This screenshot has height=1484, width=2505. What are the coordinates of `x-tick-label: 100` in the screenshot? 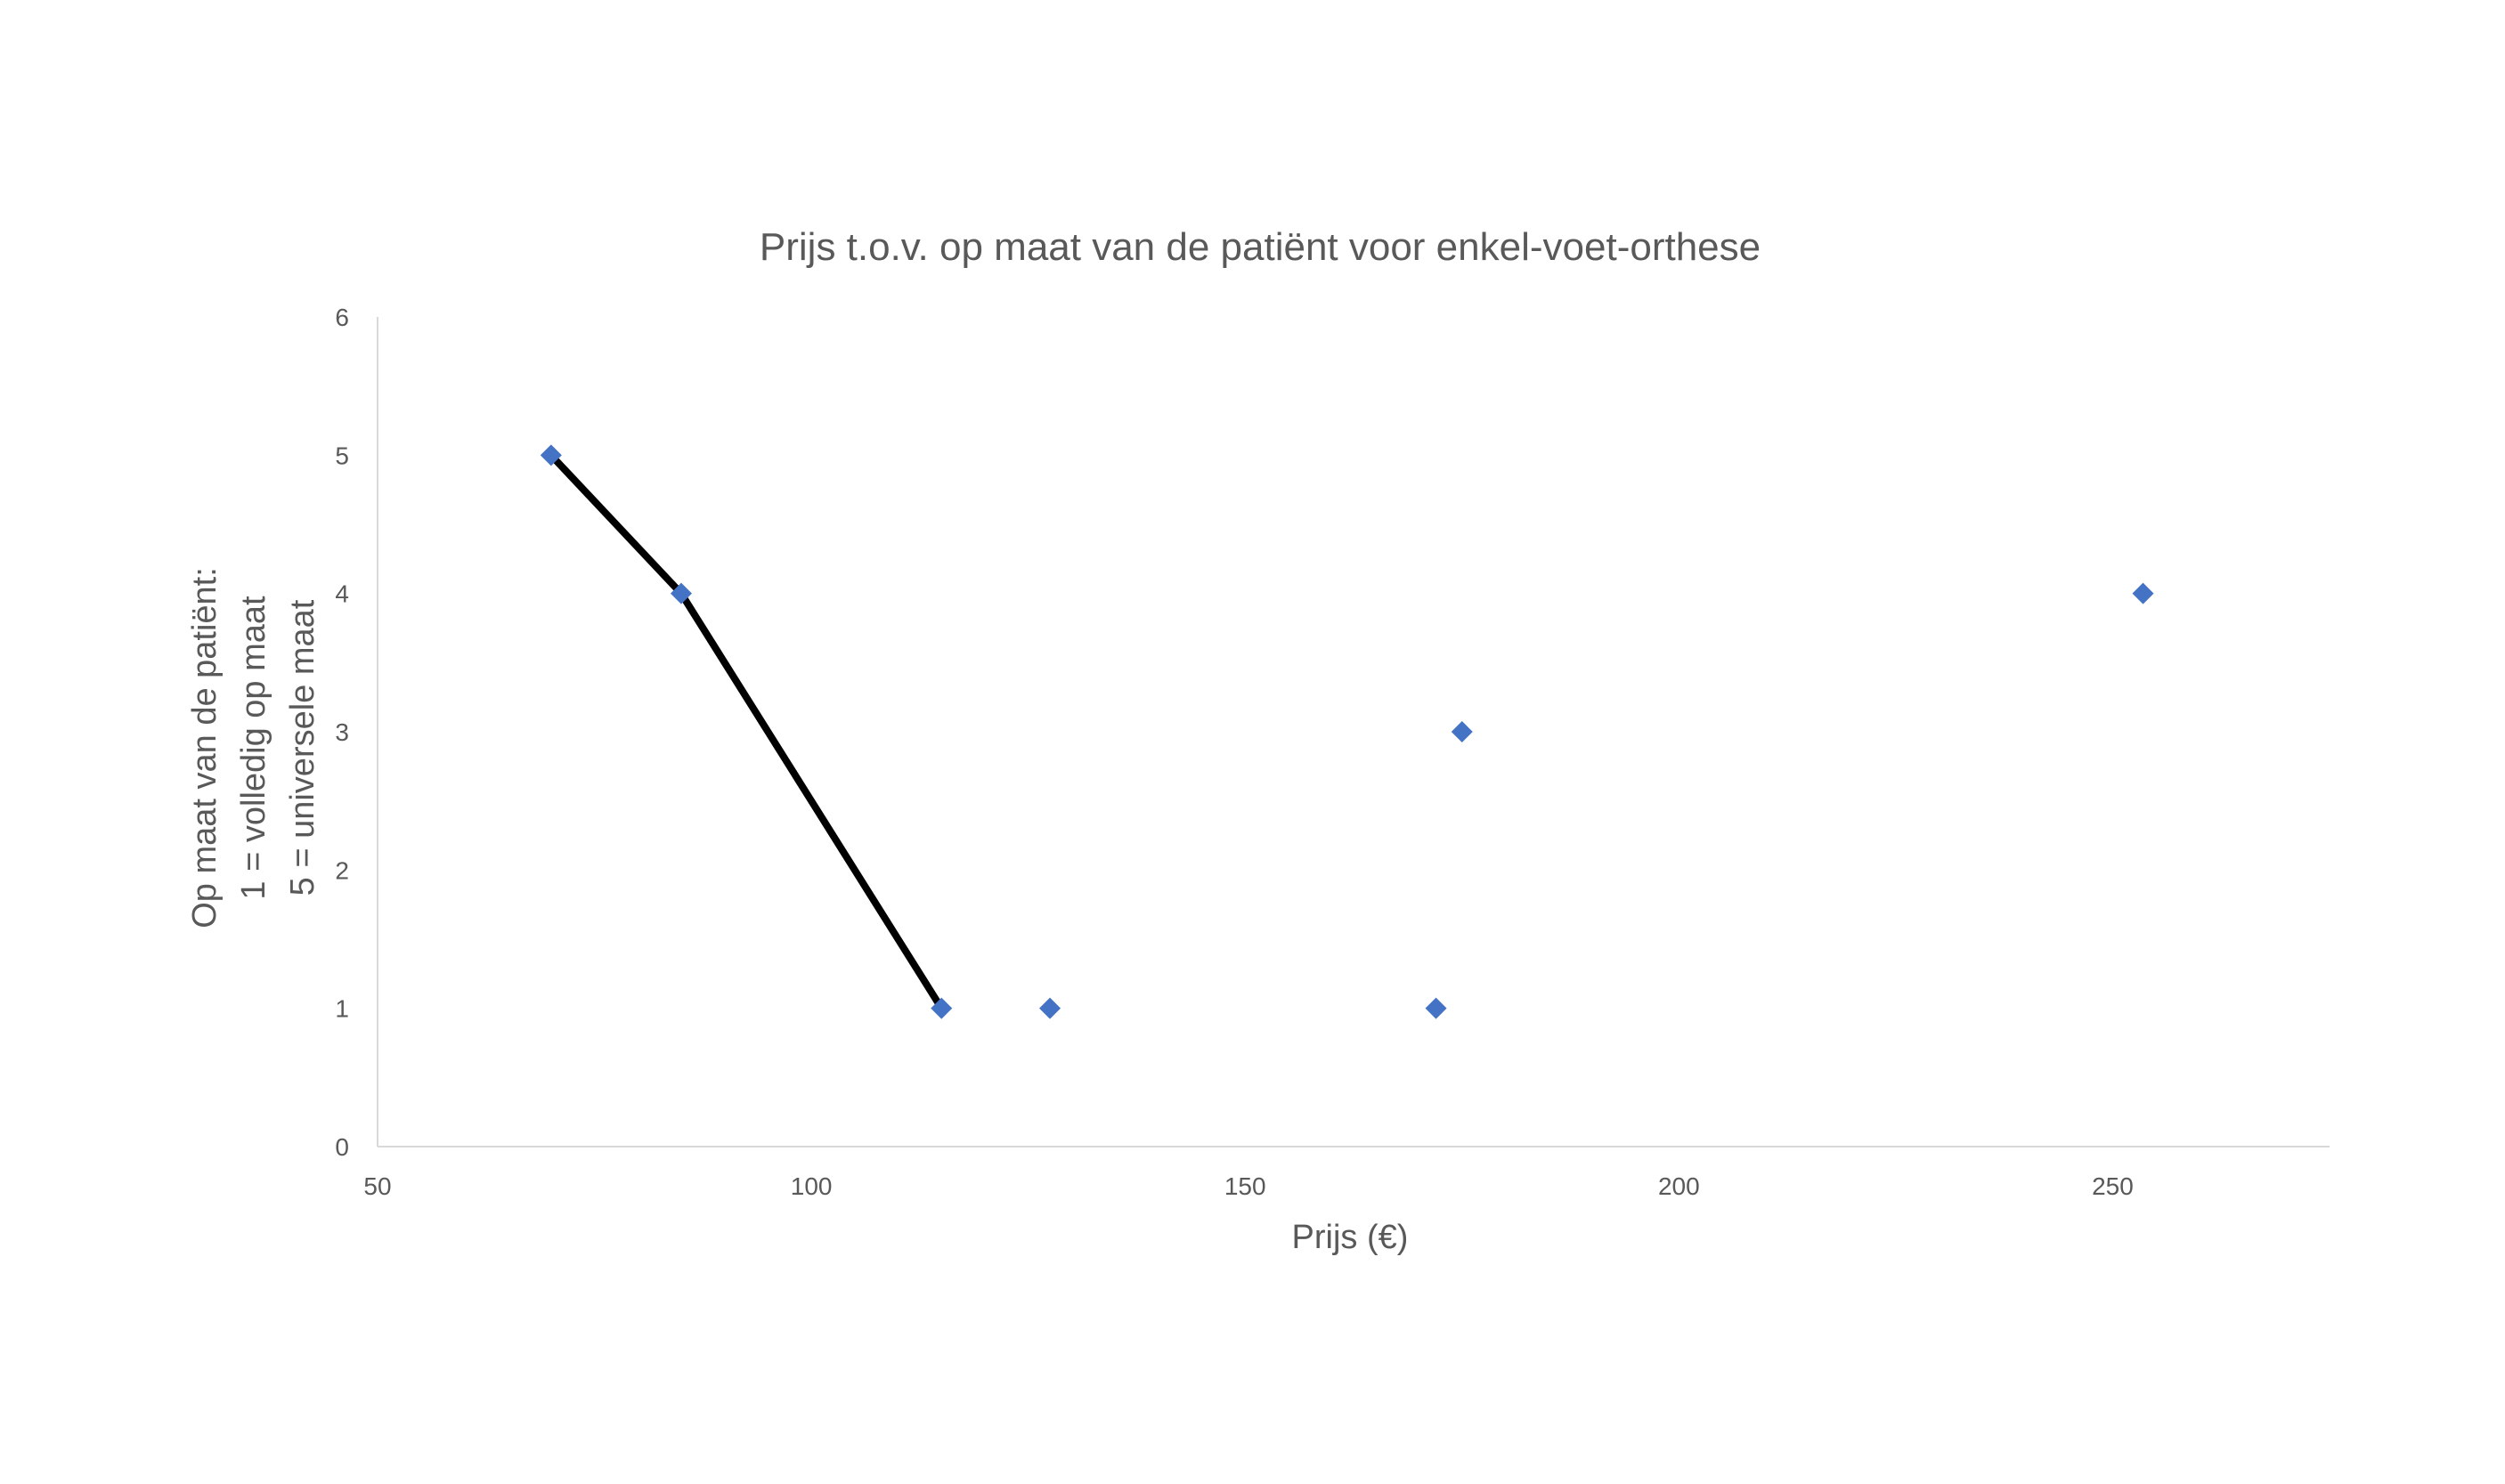 It's located at (812, 1186).